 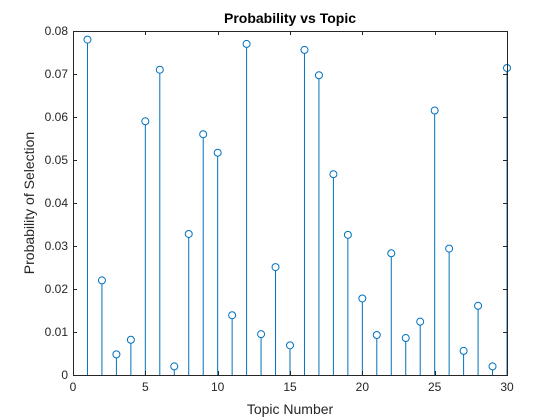 I want to click on x-tick-label: 20, so click(x=363, y=387).